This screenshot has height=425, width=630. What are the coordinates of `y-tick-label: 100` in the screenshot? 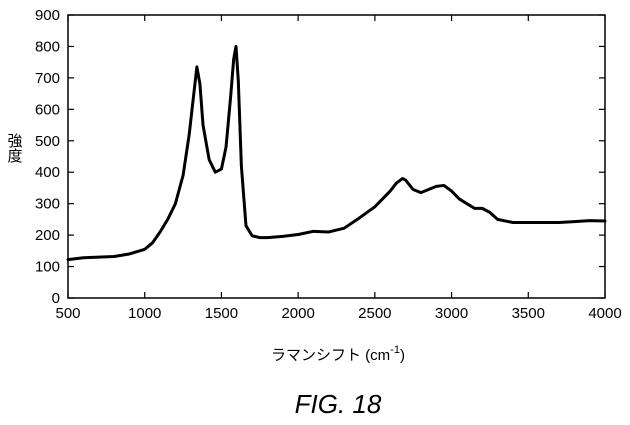 It's located at (47, 267).